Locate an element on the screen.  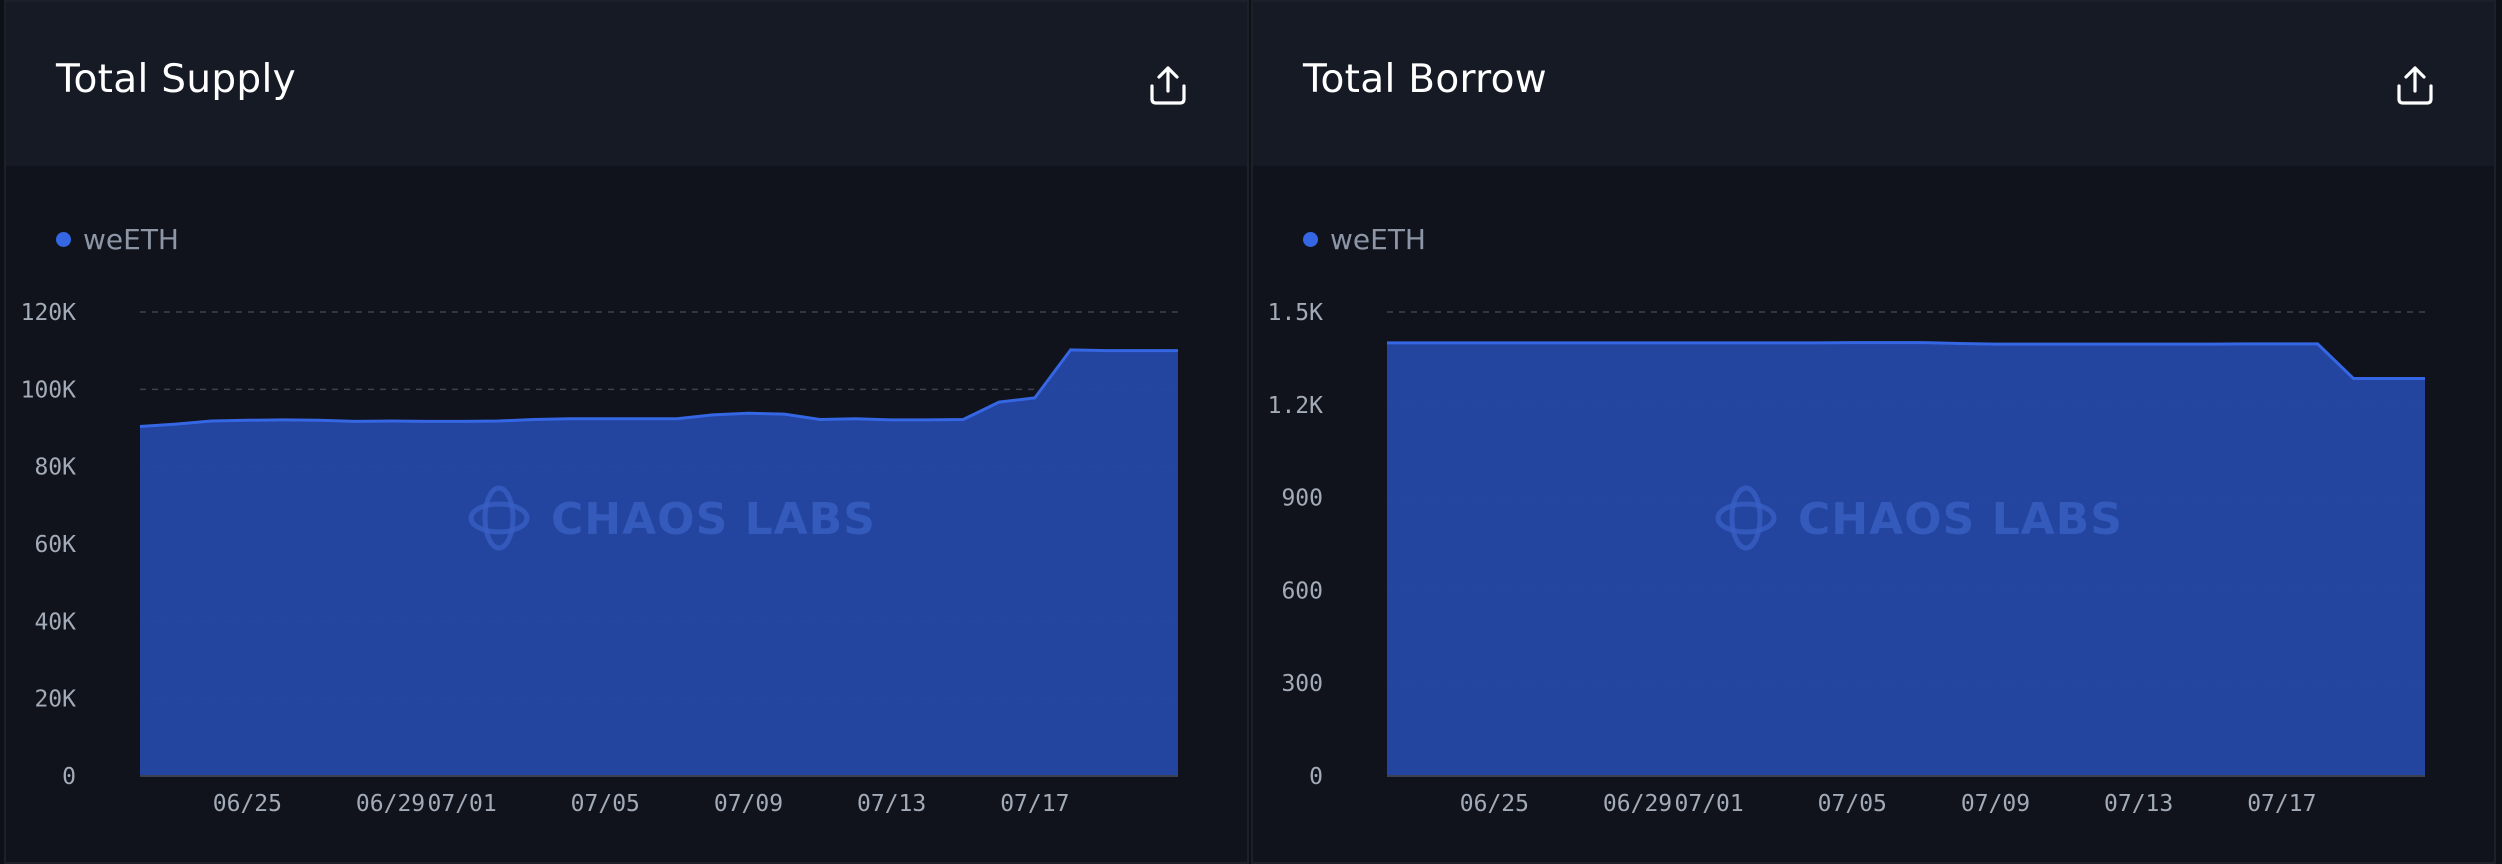
panel-title: Total Borrow is located at coordinates (1425, 79).